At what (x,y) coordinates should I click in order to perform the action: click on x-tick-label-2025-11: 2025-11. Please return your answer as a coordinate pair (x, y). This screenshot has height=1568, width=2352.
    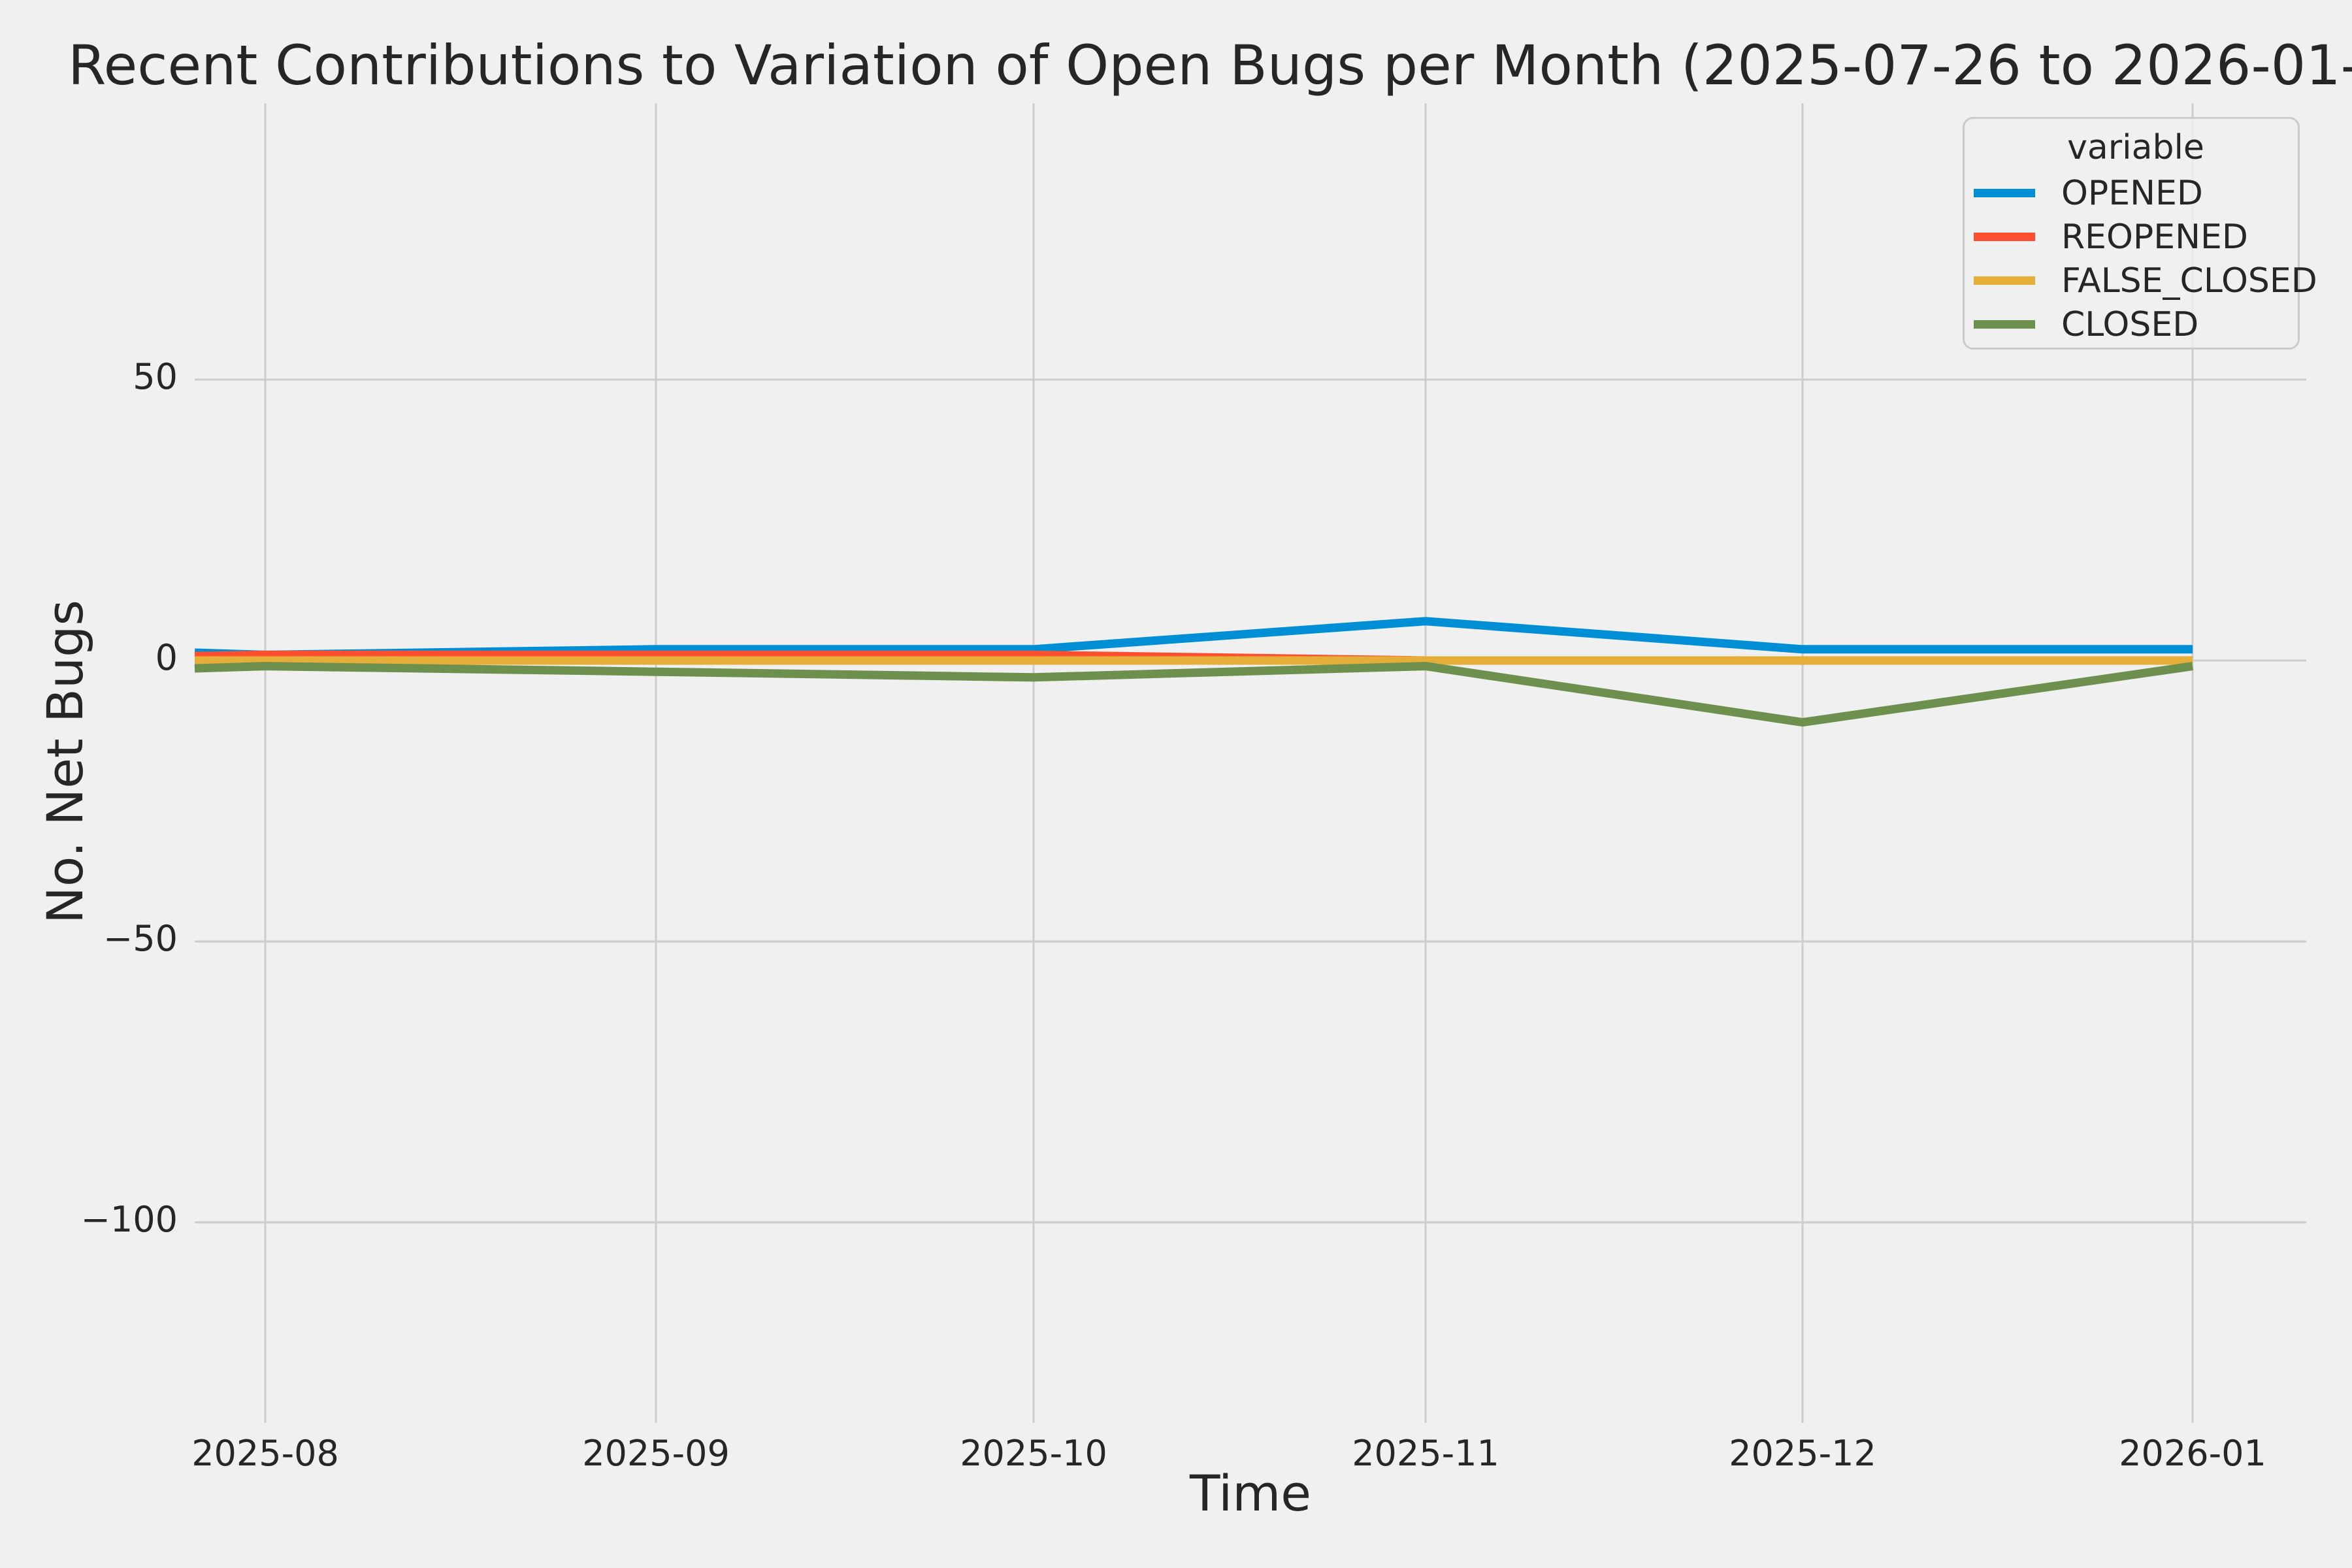
    Looking at the image, I should click on (1425, 1453).